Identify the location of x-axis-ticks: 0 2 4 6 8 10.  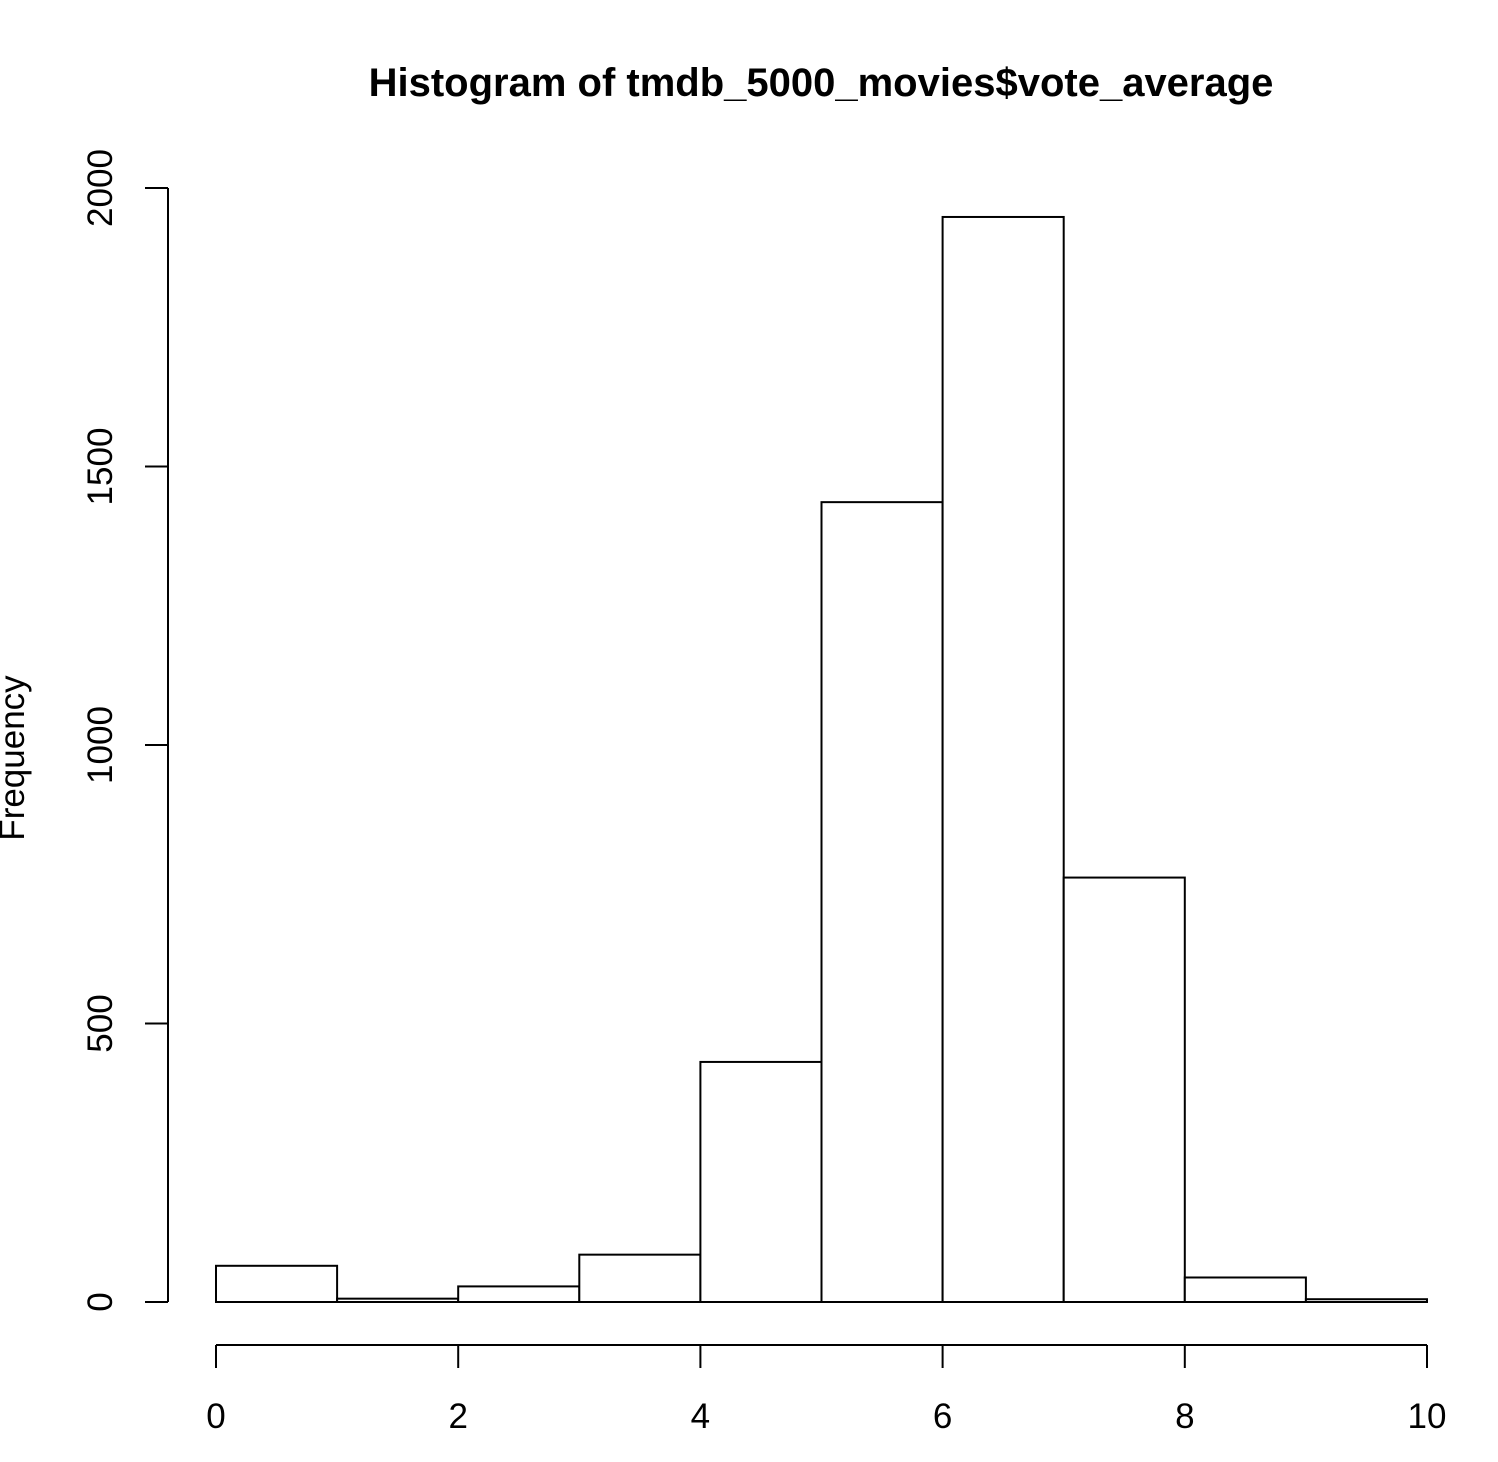
(826, 1390).